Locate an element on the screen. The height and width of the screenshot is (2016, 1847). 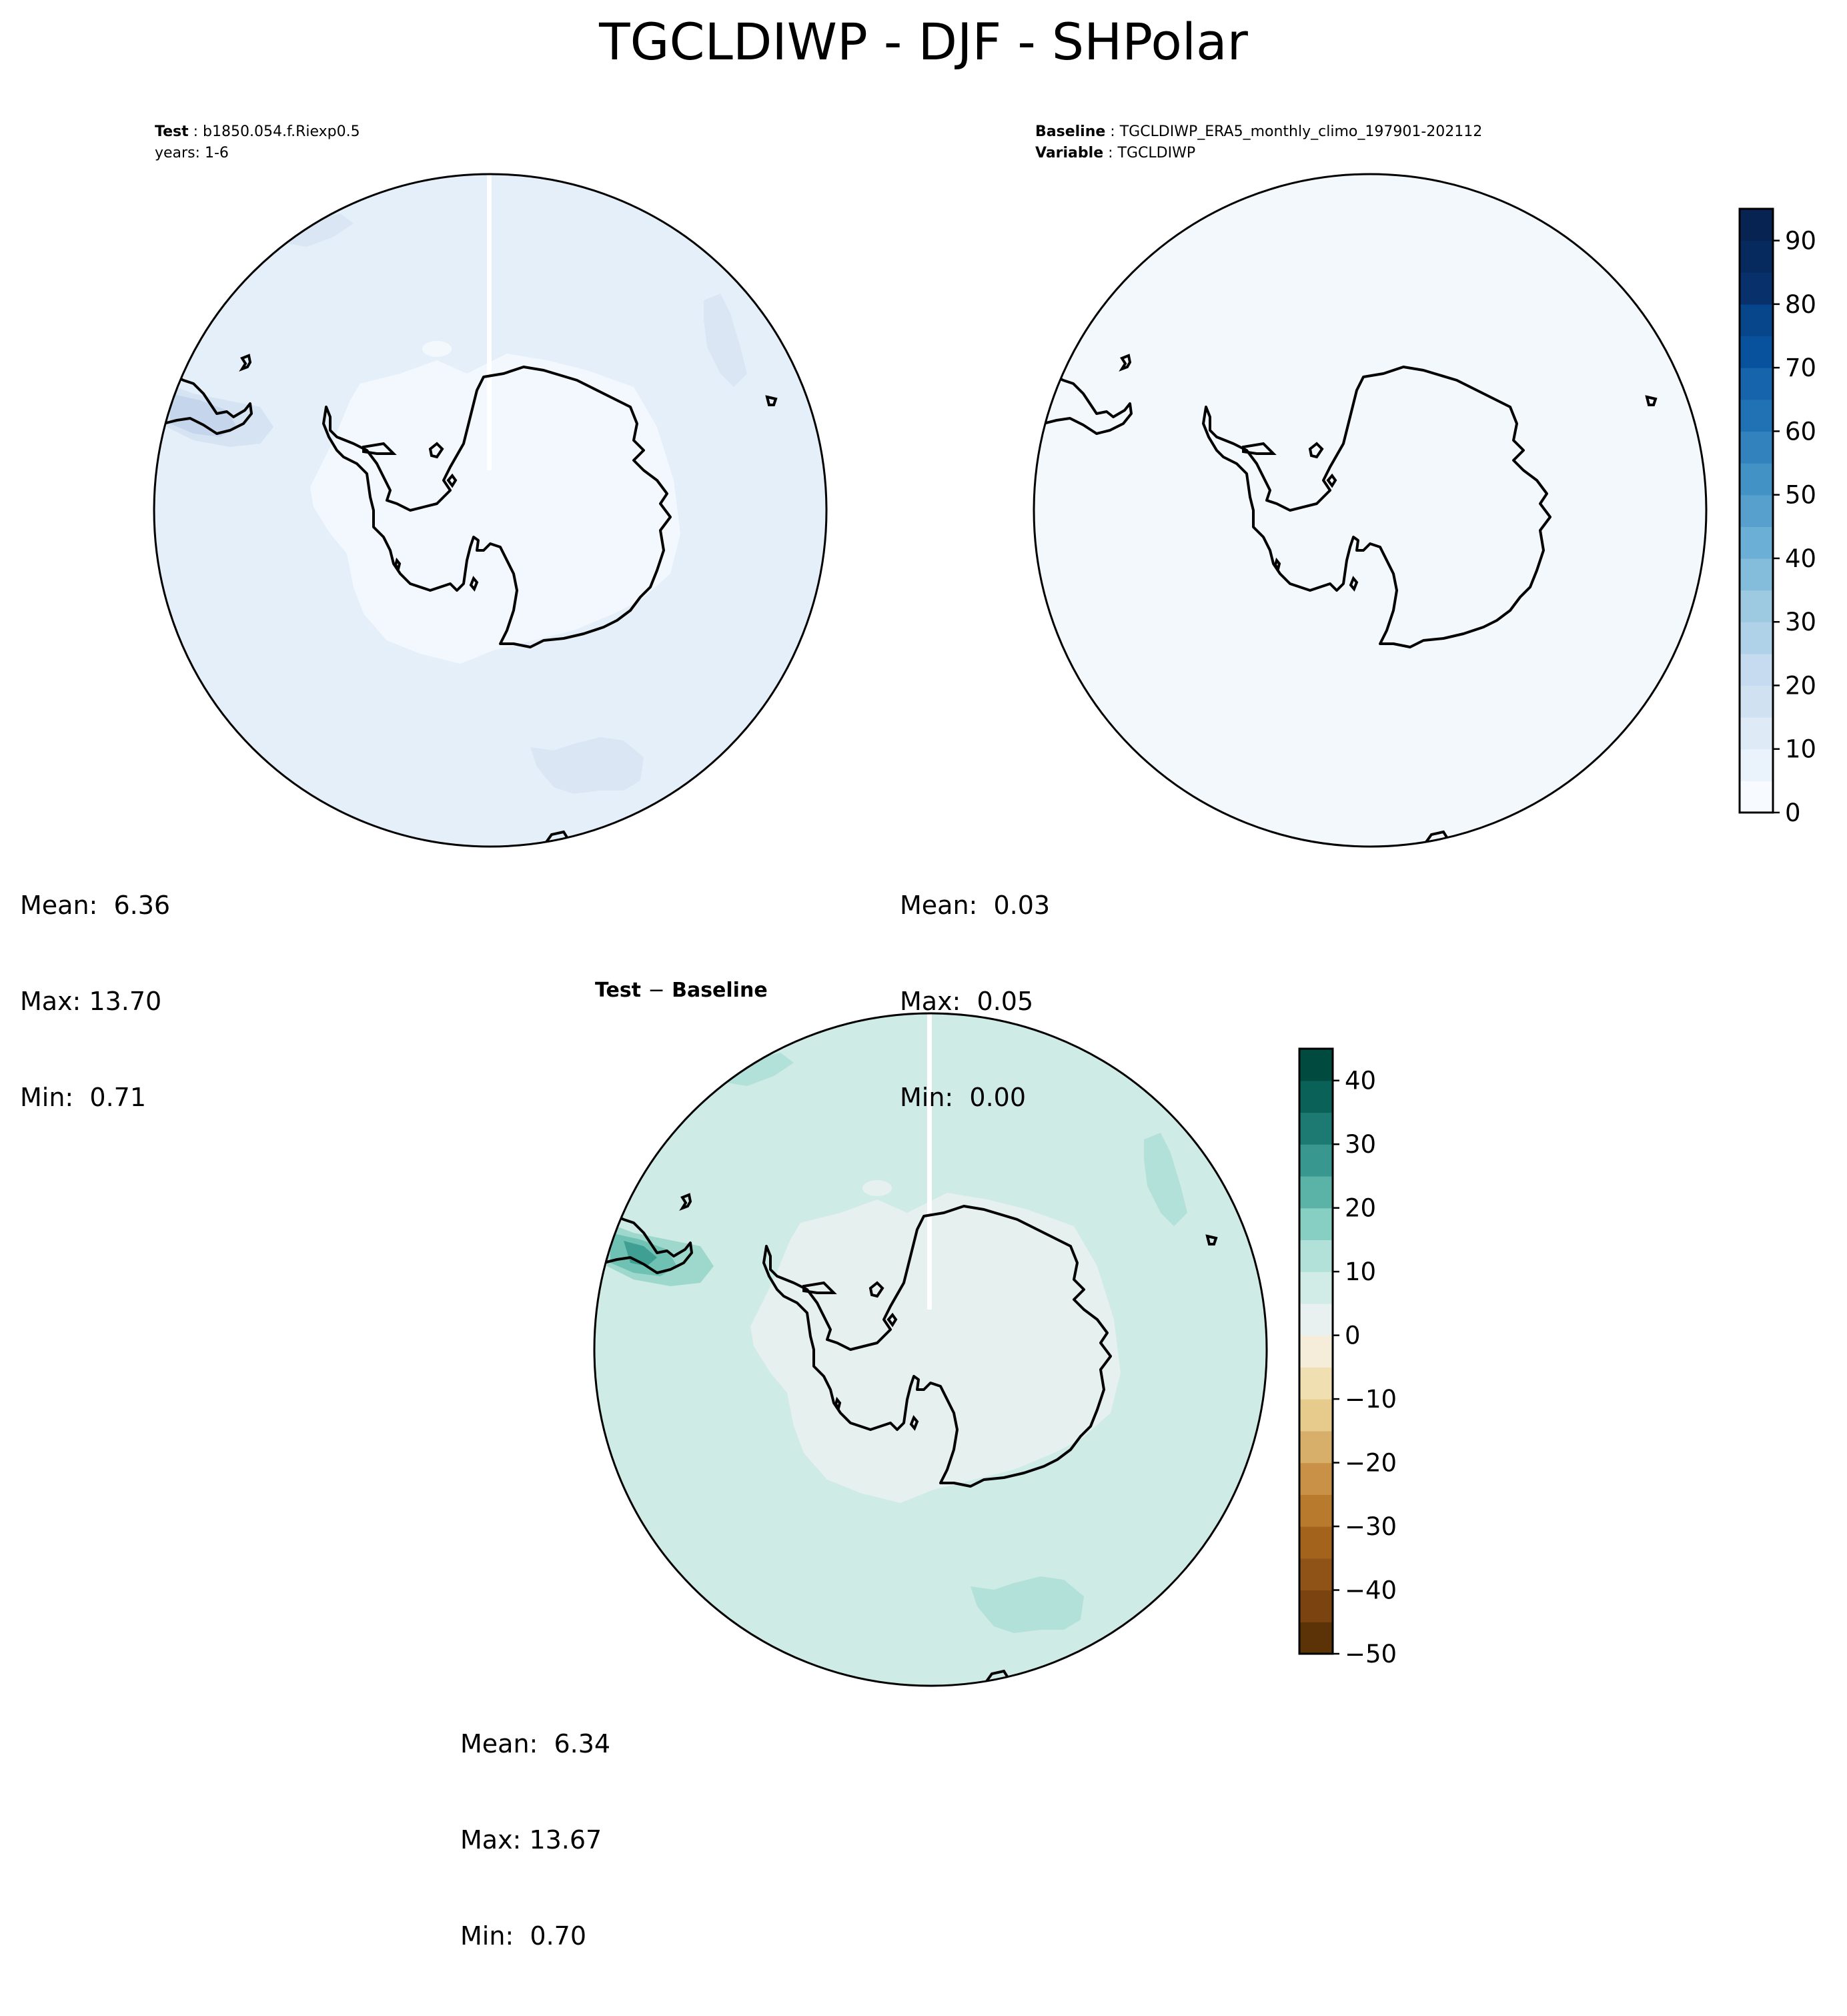
baseline-max: Max: 0.05 is located at coordinates (967, 1001).